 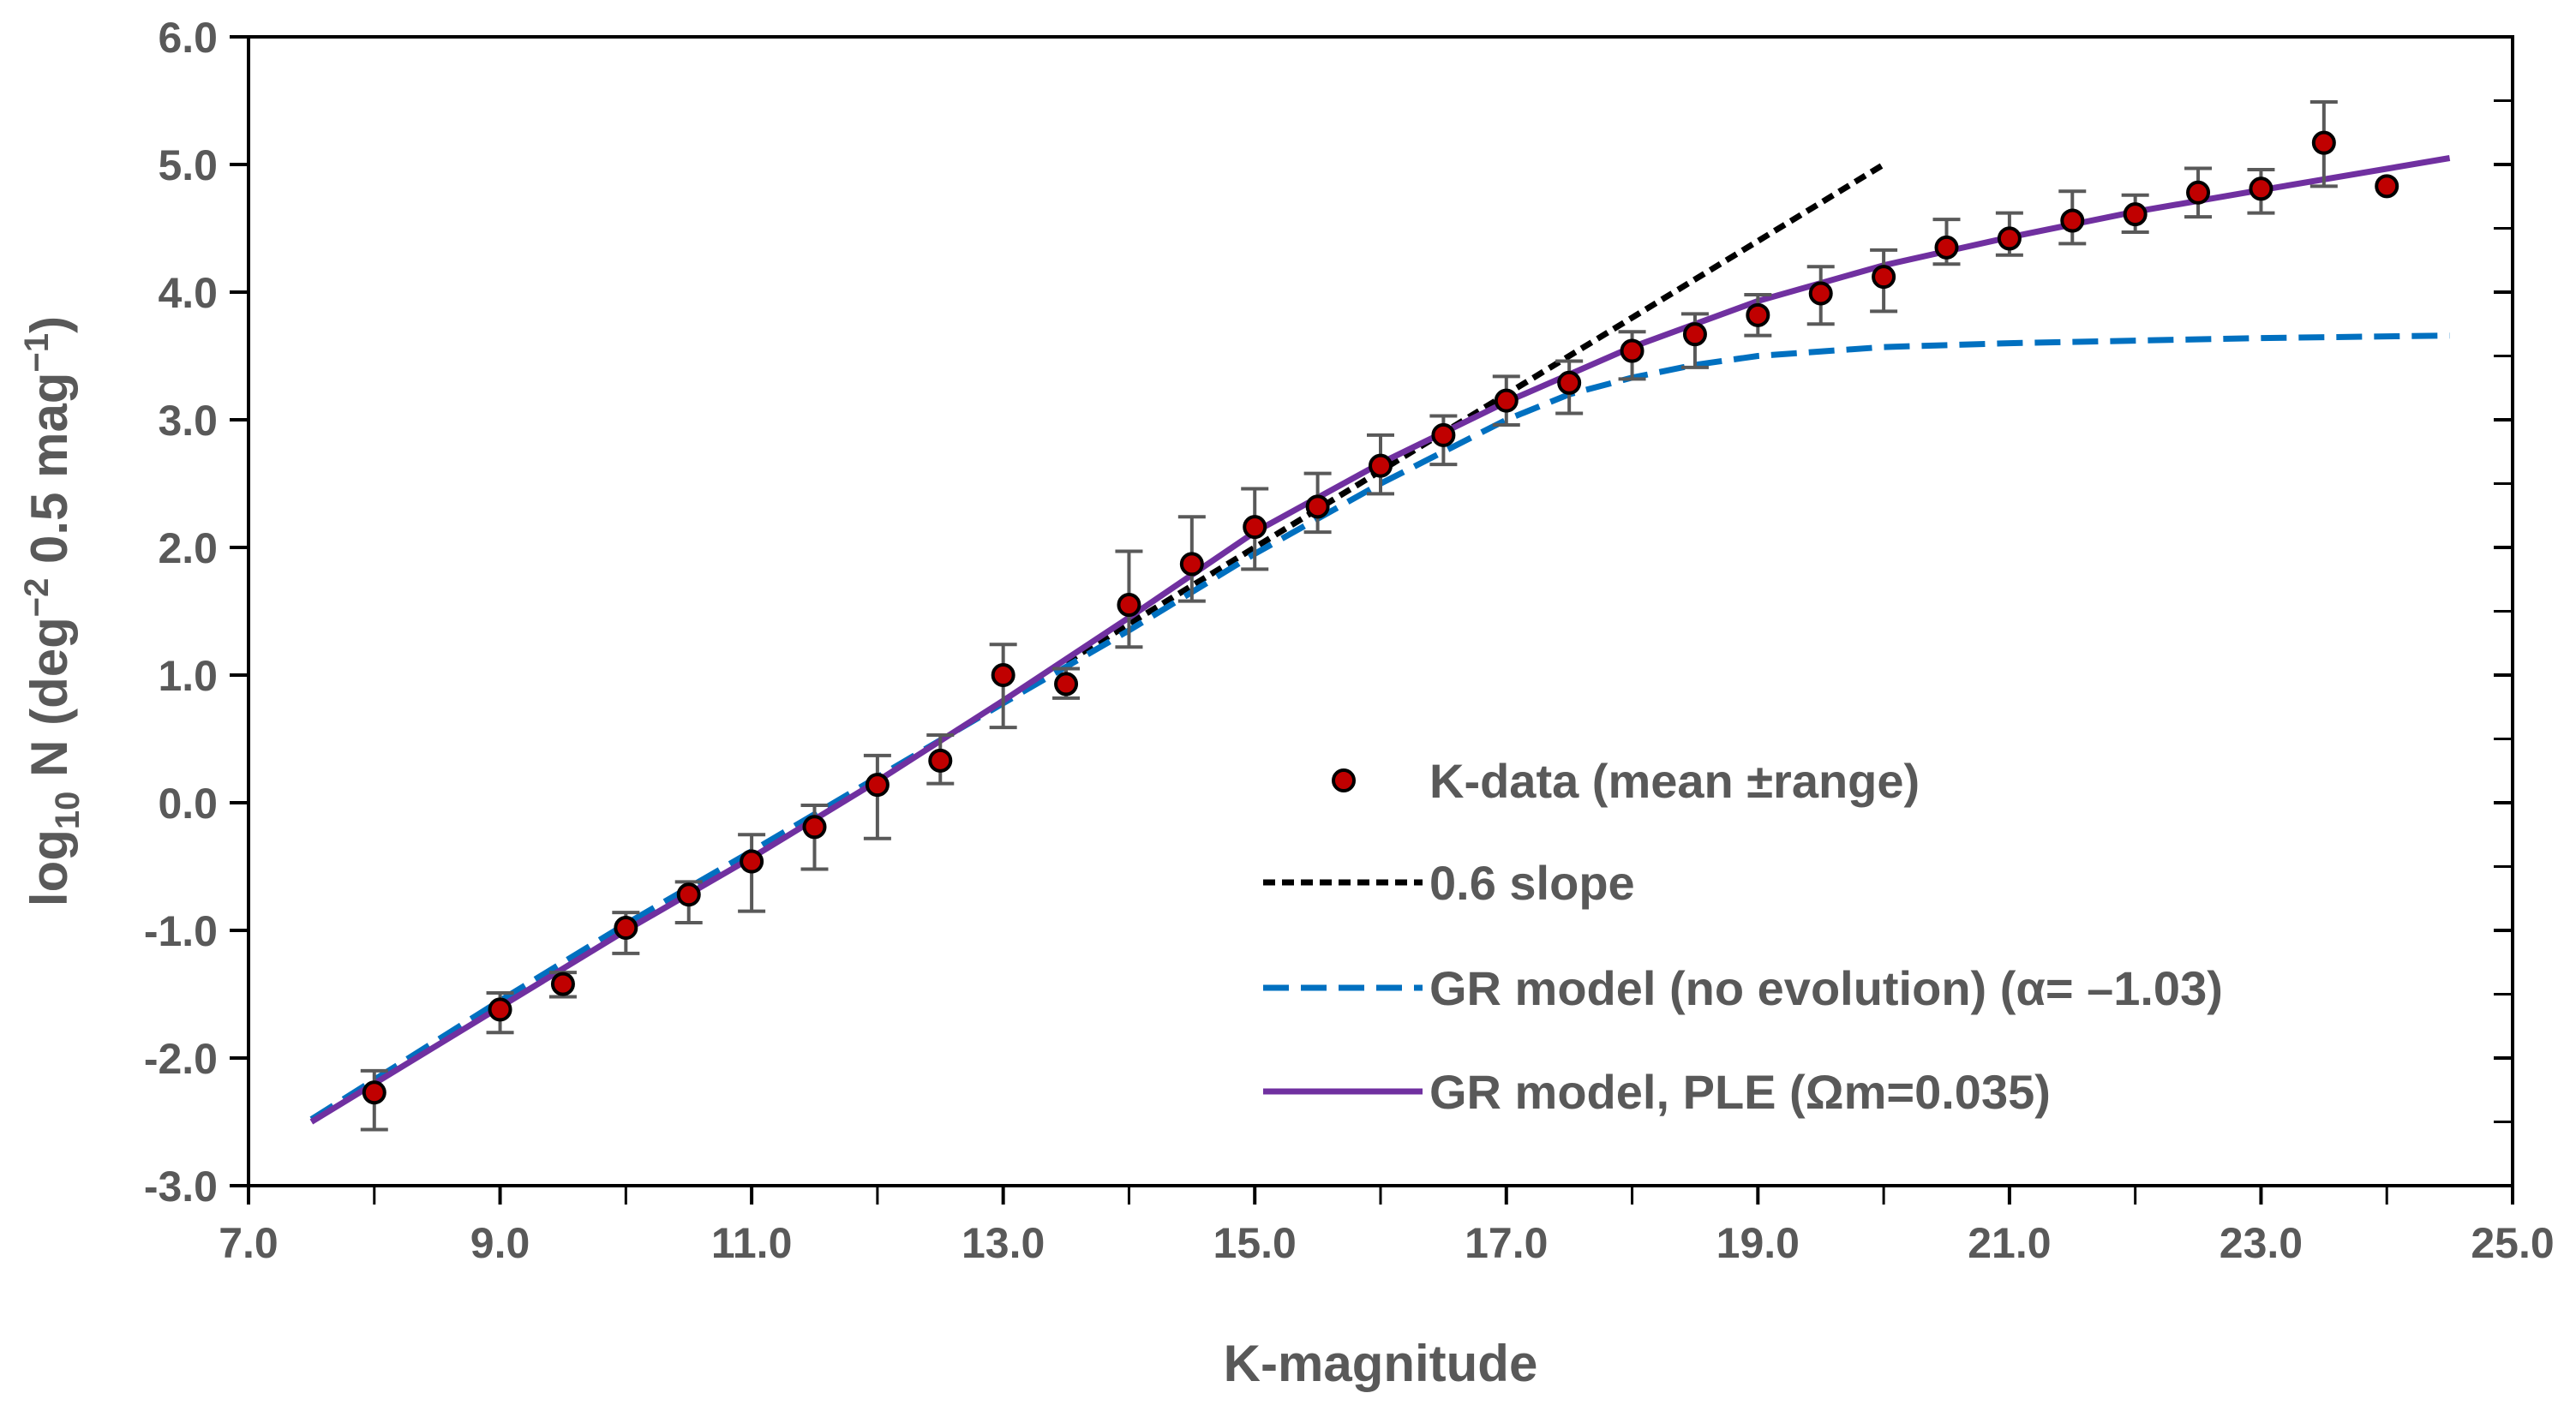 What do you see at coordinates (188, 293) in the screenshot?
I see `y-tick-label: 4.0` at bounding box center [188, 293].